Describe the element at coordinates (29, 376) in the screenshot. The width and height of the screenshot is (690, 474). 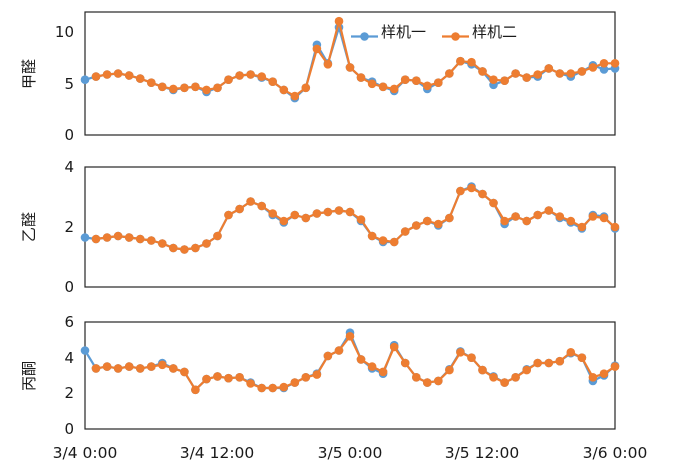
I see `y-axis-title-acetone: 丙酮` at that location.